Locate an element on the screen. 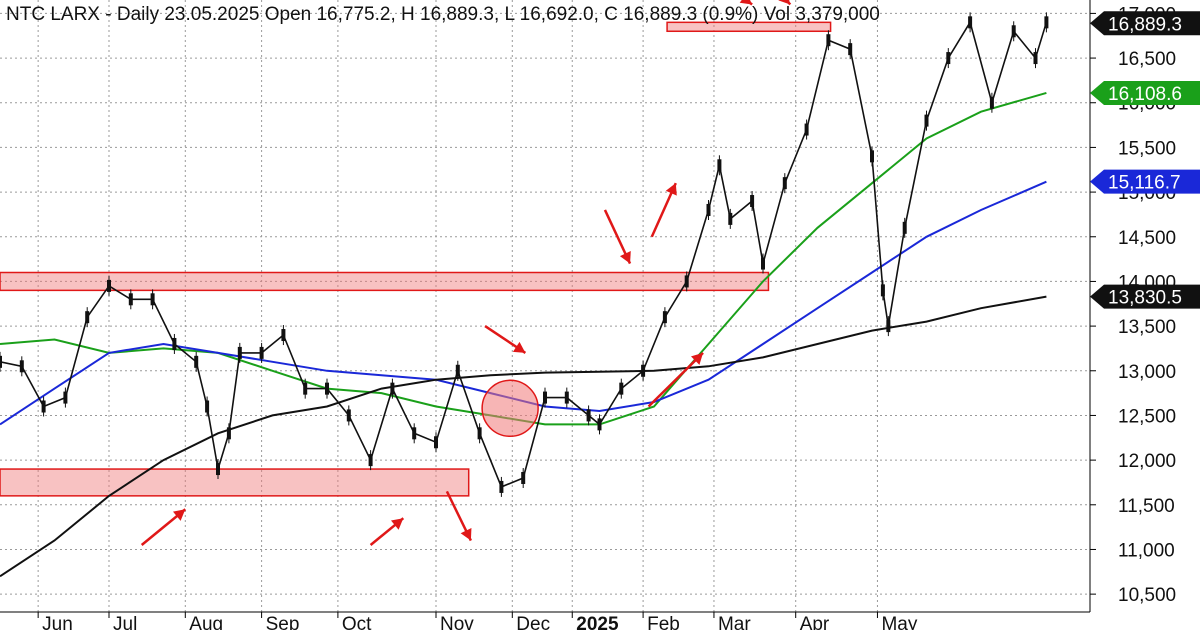 This screenshot has height=630, width=1200. y-tick-label: 15,500 is located at coordinates (1147, 148).